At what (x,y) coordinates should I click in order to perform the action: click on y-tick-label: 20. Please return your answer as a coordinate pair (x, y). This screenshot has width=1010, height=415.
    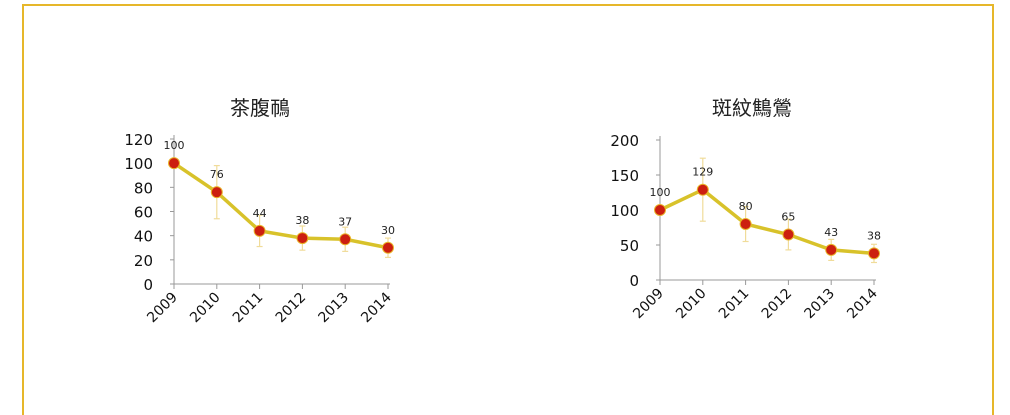
    Looking at the image, I should click on (143, 261).